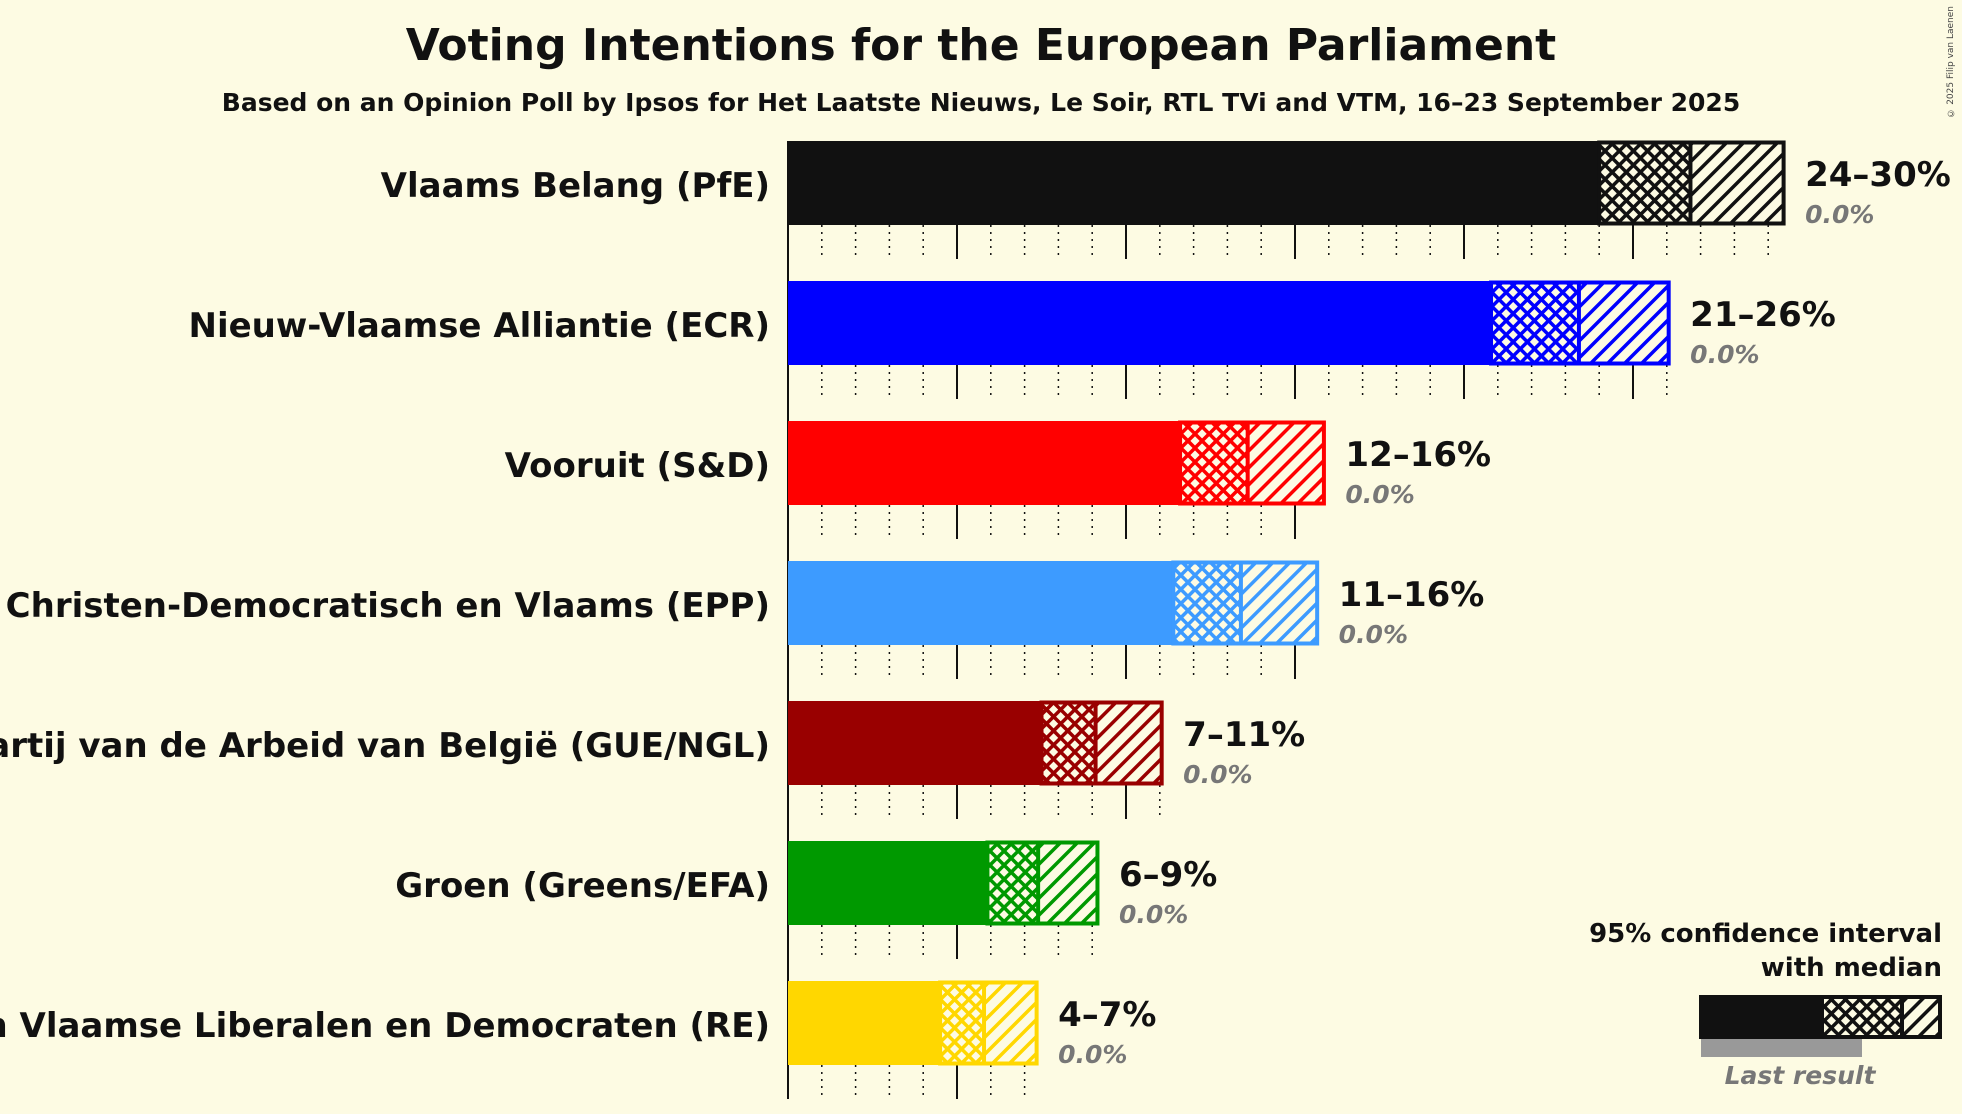  Describe the element at coordinates (1107, 1015) in the screenshot. I see `range-label: 4–7%` at that location.